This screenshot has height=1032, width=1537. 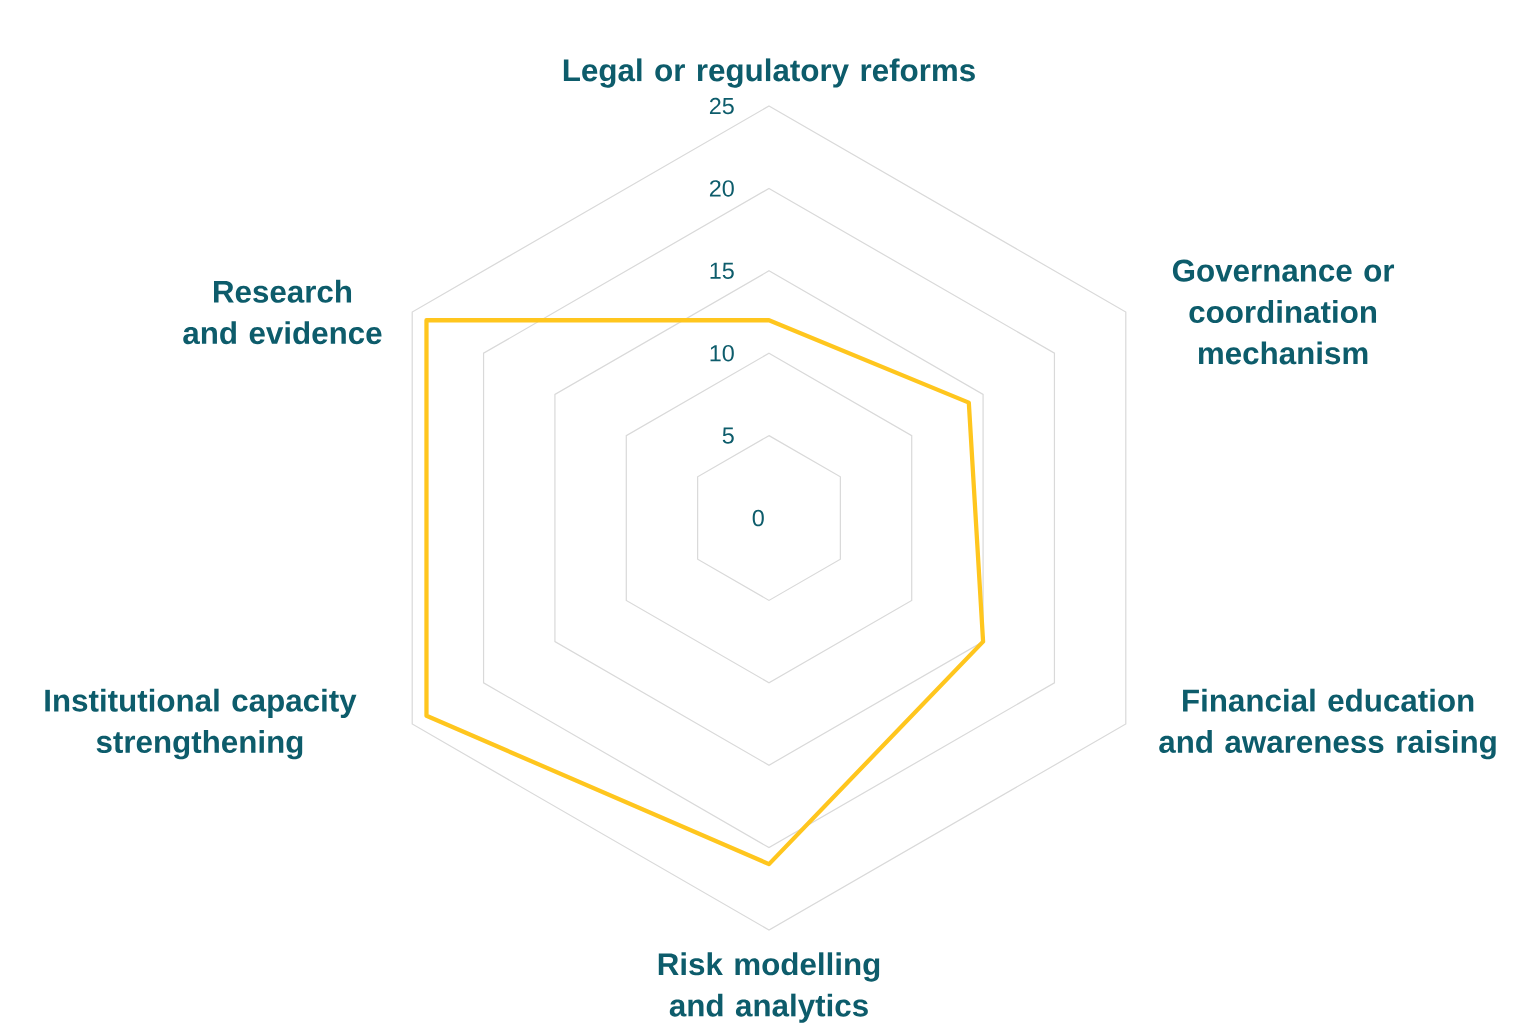 What do you see at coordinates (769, 73) in the screenshot?
I see `spoke-label: Legal or regulatory reforms` at bounding box center [769, 73].